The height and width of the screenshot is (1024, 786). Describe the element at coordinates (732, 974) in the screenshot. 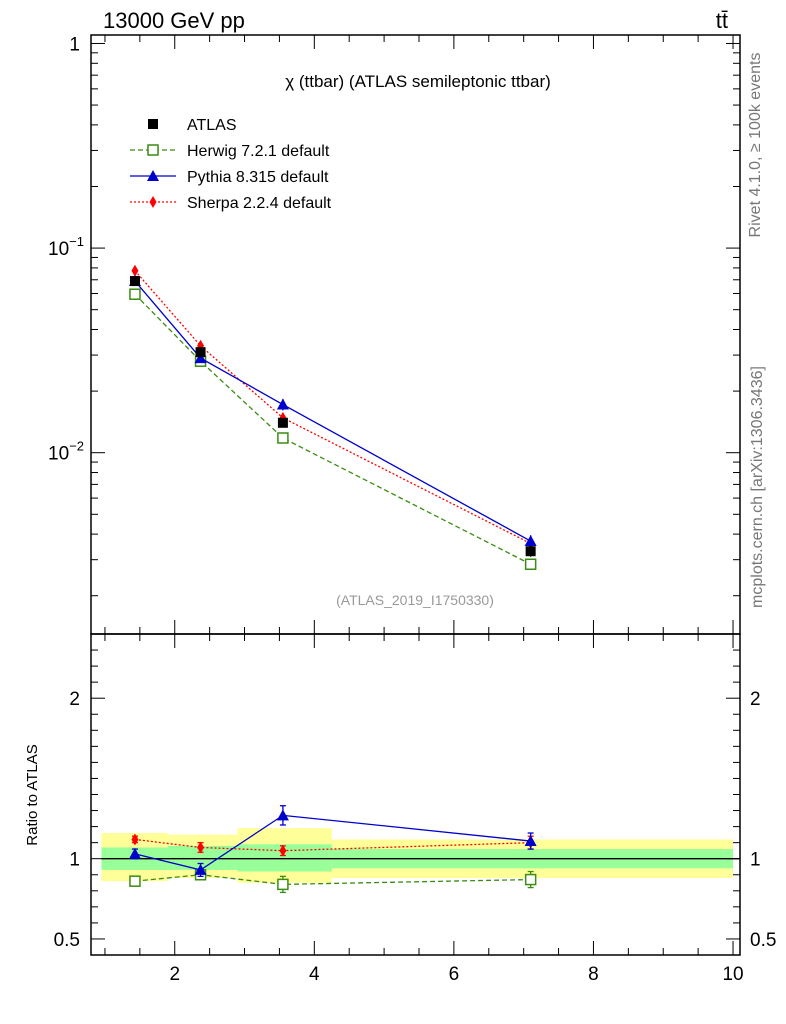

I see `x-tick-label: 10` at that location.